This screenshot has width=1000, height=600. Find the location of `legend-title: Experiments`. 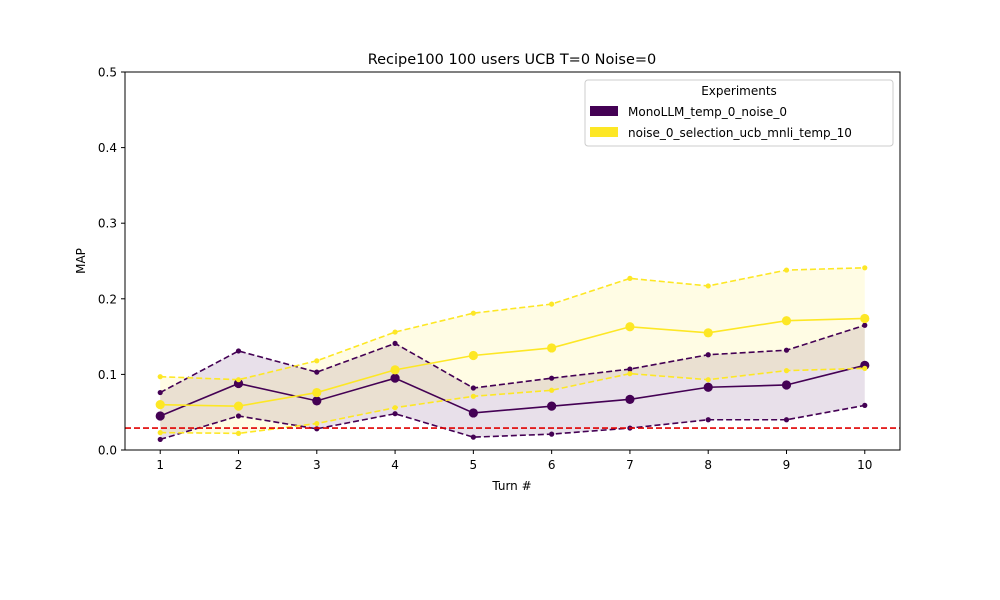

legend-title: Experiments is located at coordinates (739, 91).